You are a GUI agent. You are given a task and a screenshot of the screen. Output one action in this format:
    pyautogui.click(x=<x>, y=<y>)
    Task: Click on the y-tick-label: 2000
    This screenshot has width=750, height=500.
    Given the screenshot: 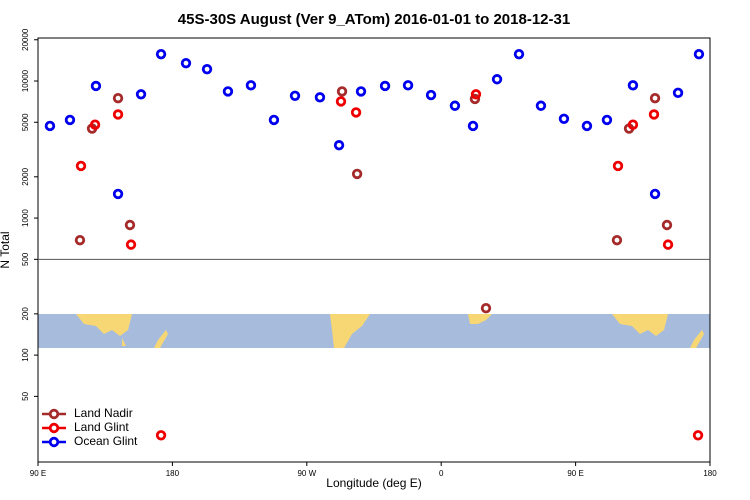 What is the action you would take?
    pyautogui.click(x=25, y=176)
    